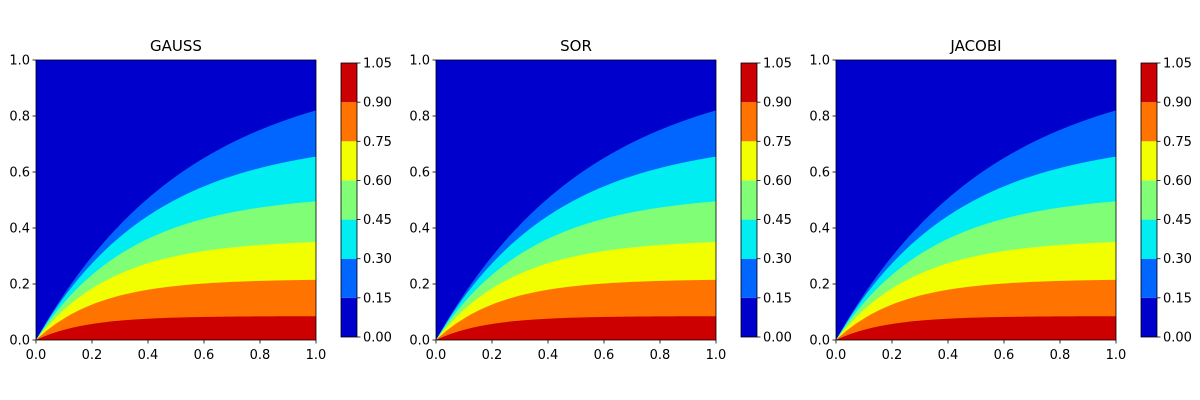 The width and height of the screenshot is (1200, 400). Describe the element at coordinates (576, 46) in the screenshot. I see `panel-title: SOR` at that location.